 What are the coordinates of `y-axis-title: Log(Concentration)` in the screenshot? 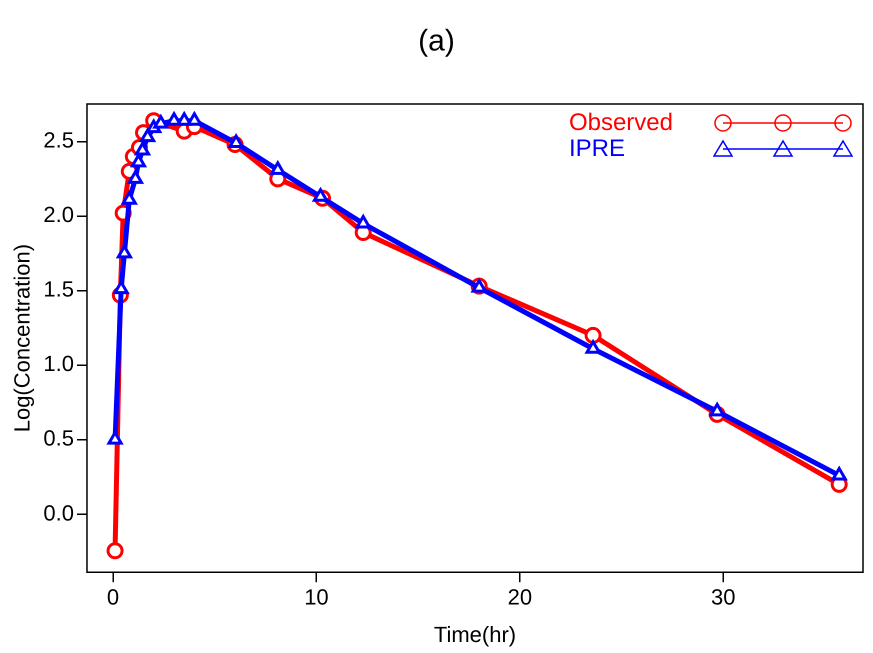 It's located at (21, 338).